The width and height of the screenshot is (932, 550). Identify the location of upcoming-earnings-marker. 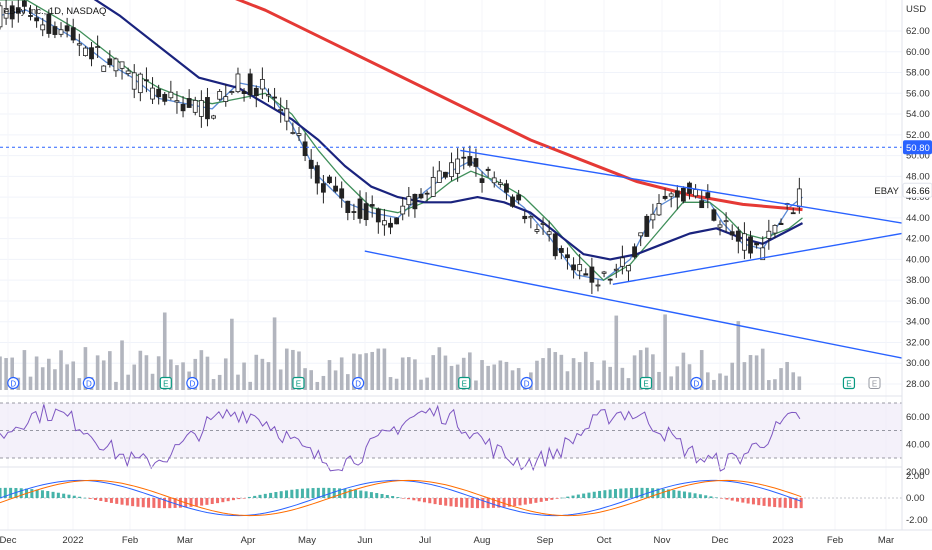
(874, 383).